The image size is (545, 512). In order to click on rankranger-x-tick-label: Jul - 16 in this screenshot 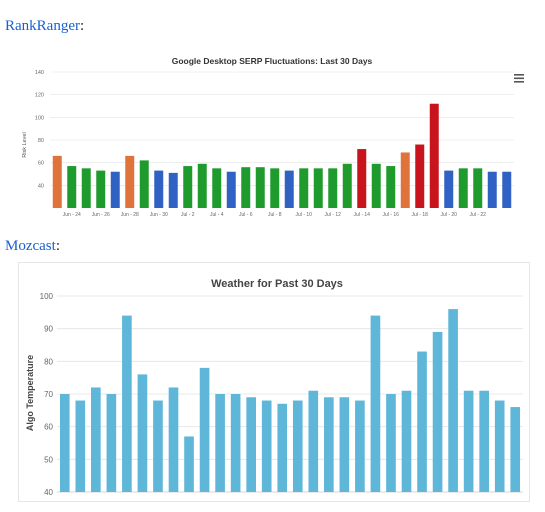, I will do `click(391, 215)`.